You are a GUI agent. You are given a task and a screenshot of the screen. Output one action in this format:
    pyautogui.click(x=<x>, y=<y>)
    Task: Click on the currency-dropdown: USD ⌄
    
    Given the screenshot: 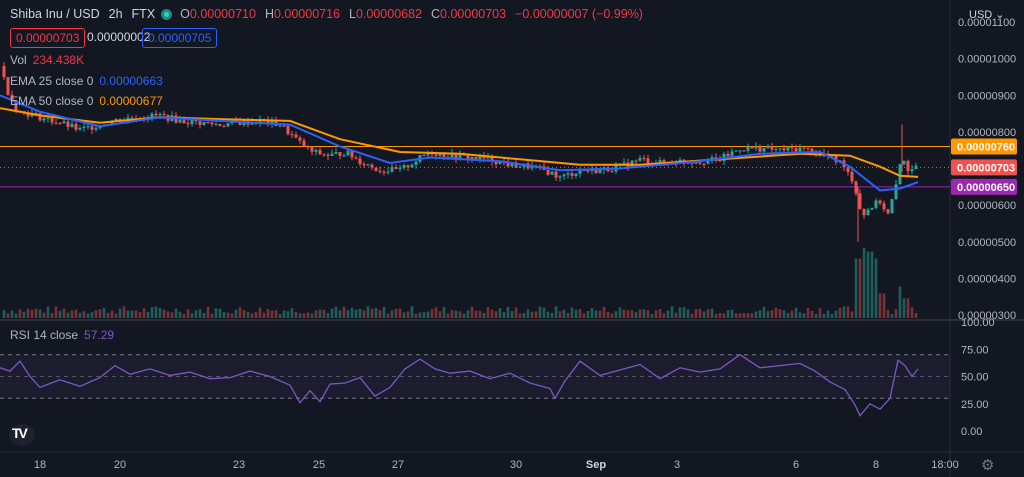 What is the action you would take?
    pyautogui.click(x=987, y=14)
    